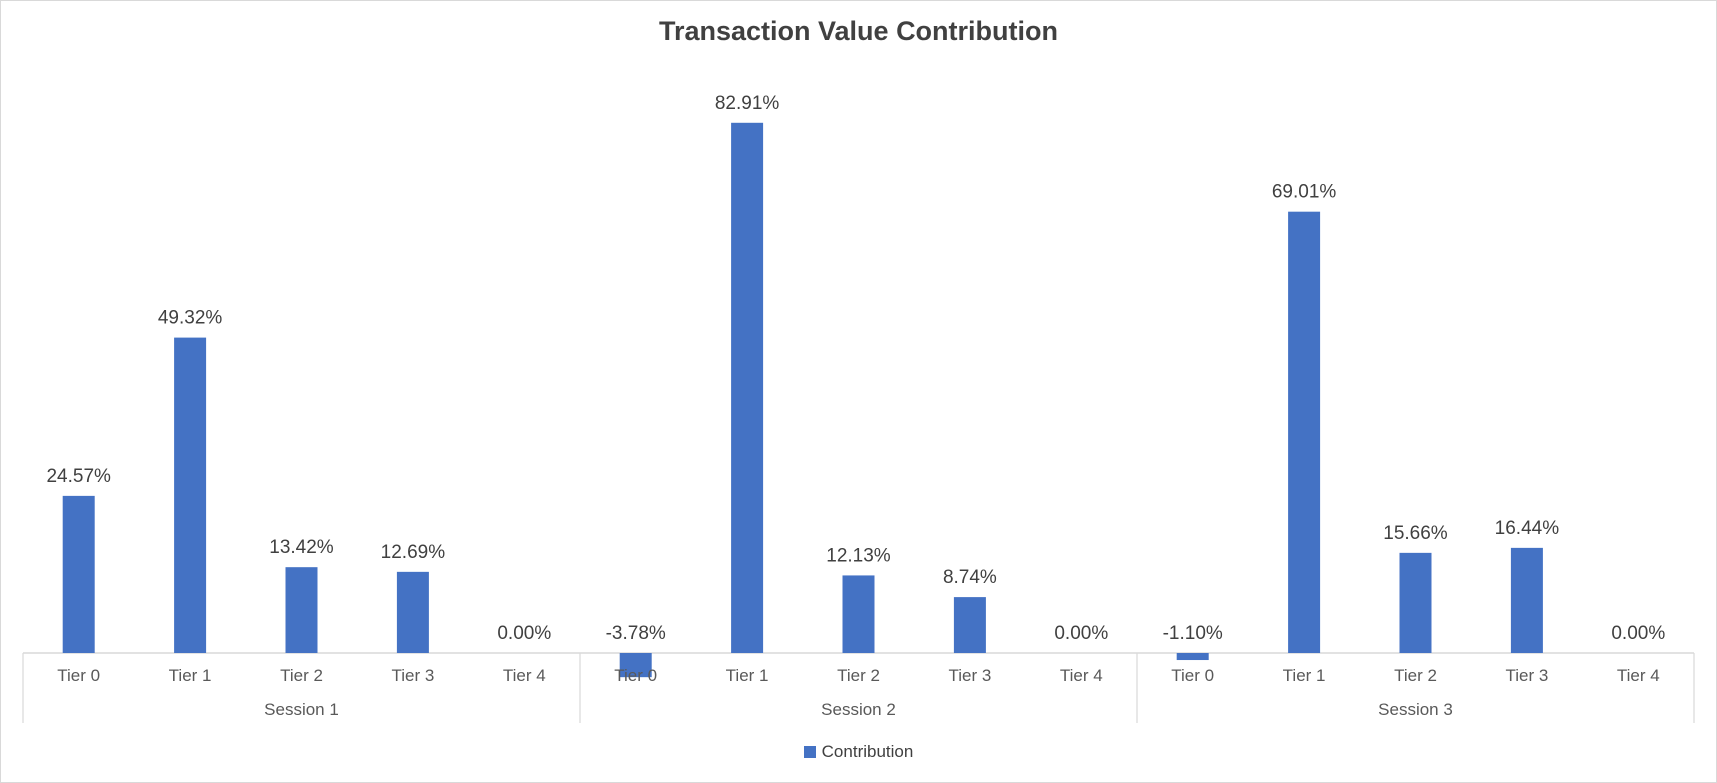 This screenshot has width=1717, height=783. What do you see at coordinates (970, 577) in the screenshot?
I see `data-label: 8.74%` at bounding box center [970, 577].